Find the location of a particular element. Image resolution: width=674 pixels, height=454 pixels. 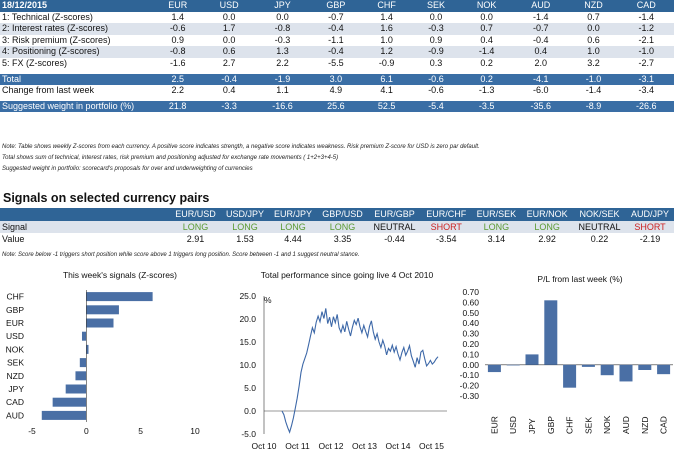

y-unit-label: % is located at coordinates (268, 300).